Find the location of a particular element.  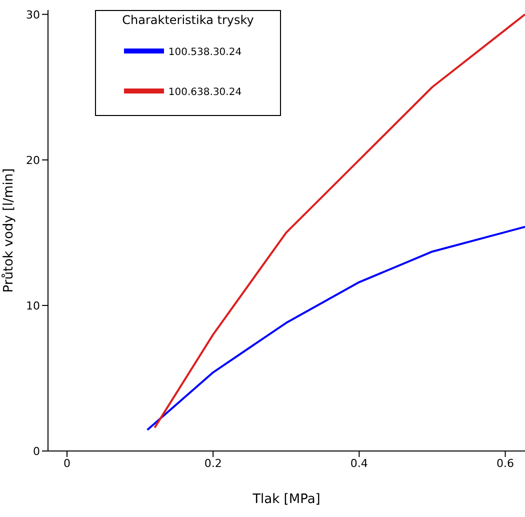

x-axis-title: Tlak [MPa] is located at coordinates (286, 499).